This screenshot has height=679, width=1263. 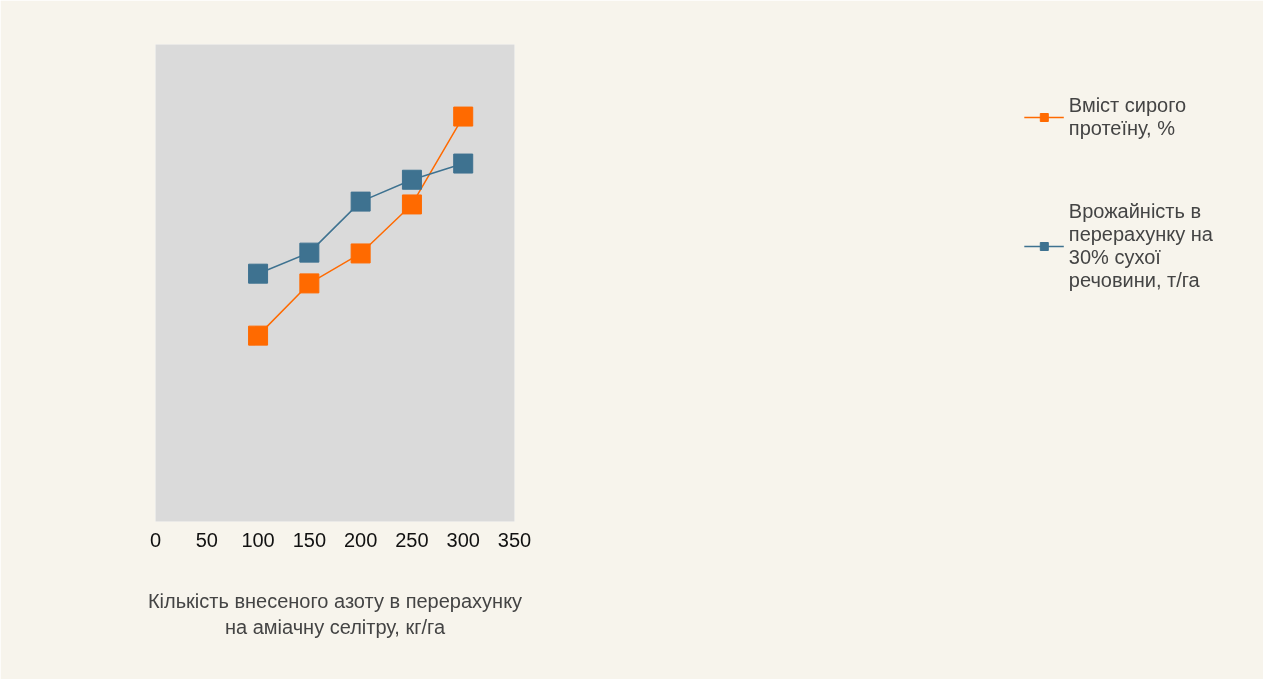 I want to click on x-axis-title: Кількість внесеного азоту в перерахунку на аміачну селітру, кг/га, so click(x=335, y=613).